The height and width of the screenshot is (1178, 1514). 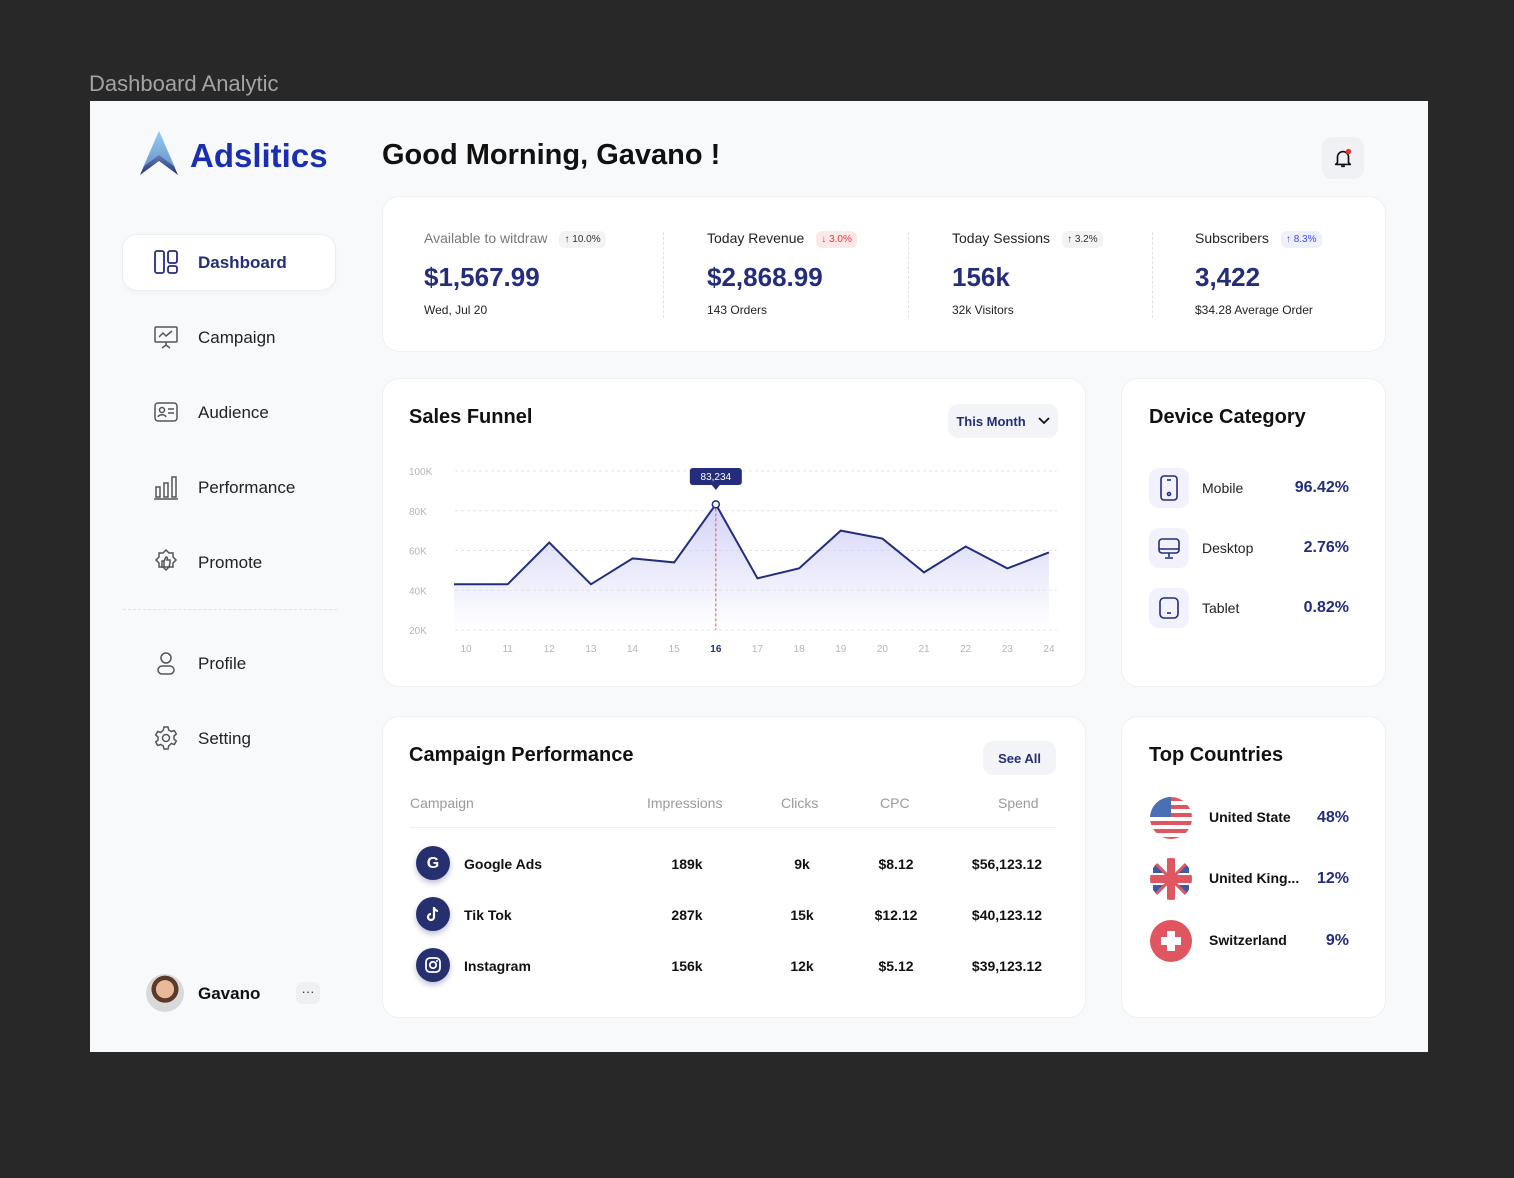 What do you see at coordinates (716, 649) in the screenshot?
I see `x-tick-label: 16` at bounding box center [716, 649].